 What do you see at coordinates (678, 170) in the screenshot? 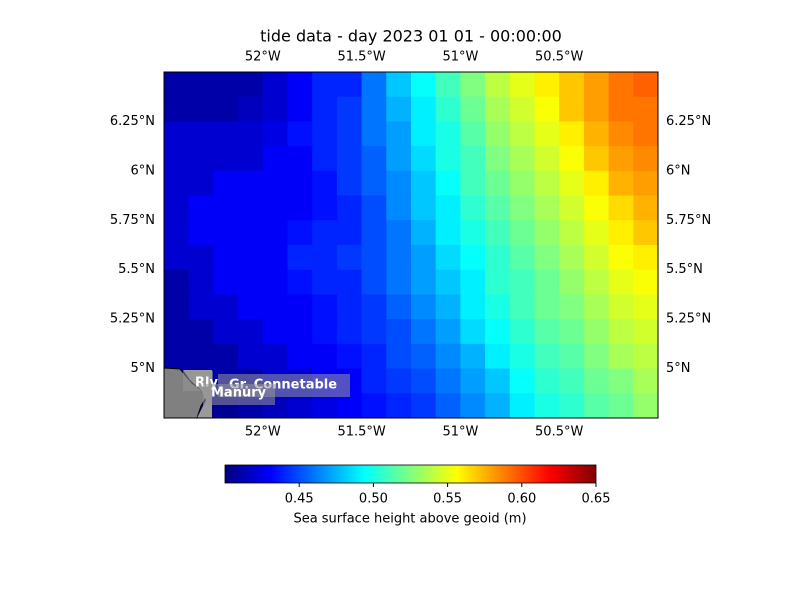
I see `y-tick-label-right: 6°N` at bounding box center [678, 170].